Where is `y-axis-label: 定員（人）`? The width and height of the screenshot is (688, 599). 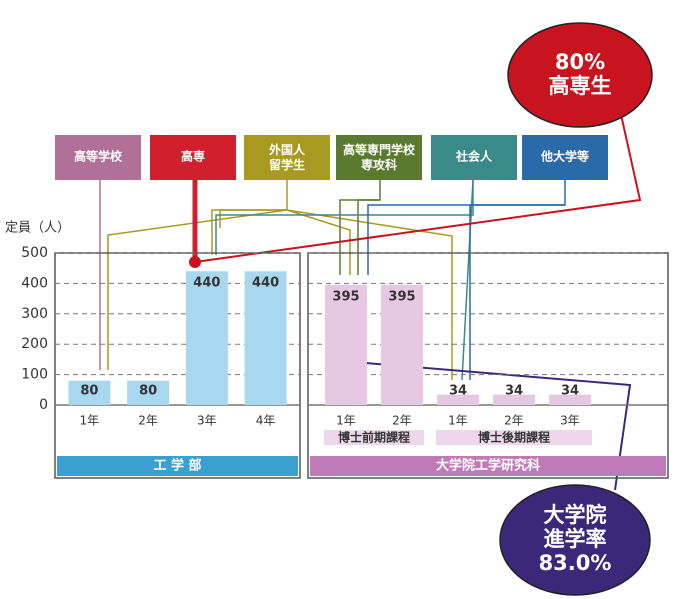
y-axis-label: 定員（人） is located at coordinates (37, 228).